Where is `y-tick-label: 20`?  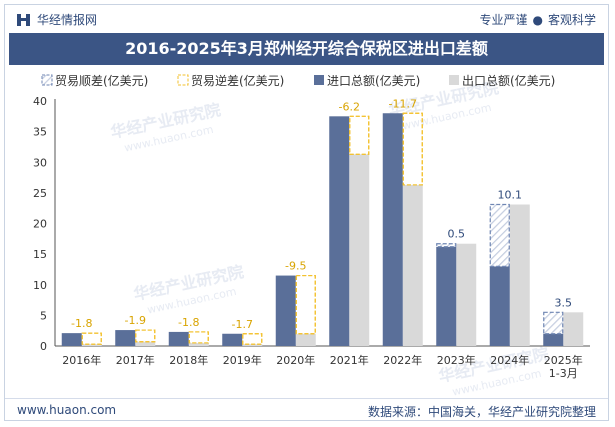 y-tick-label: 20 is located at coordinates (40, 224).